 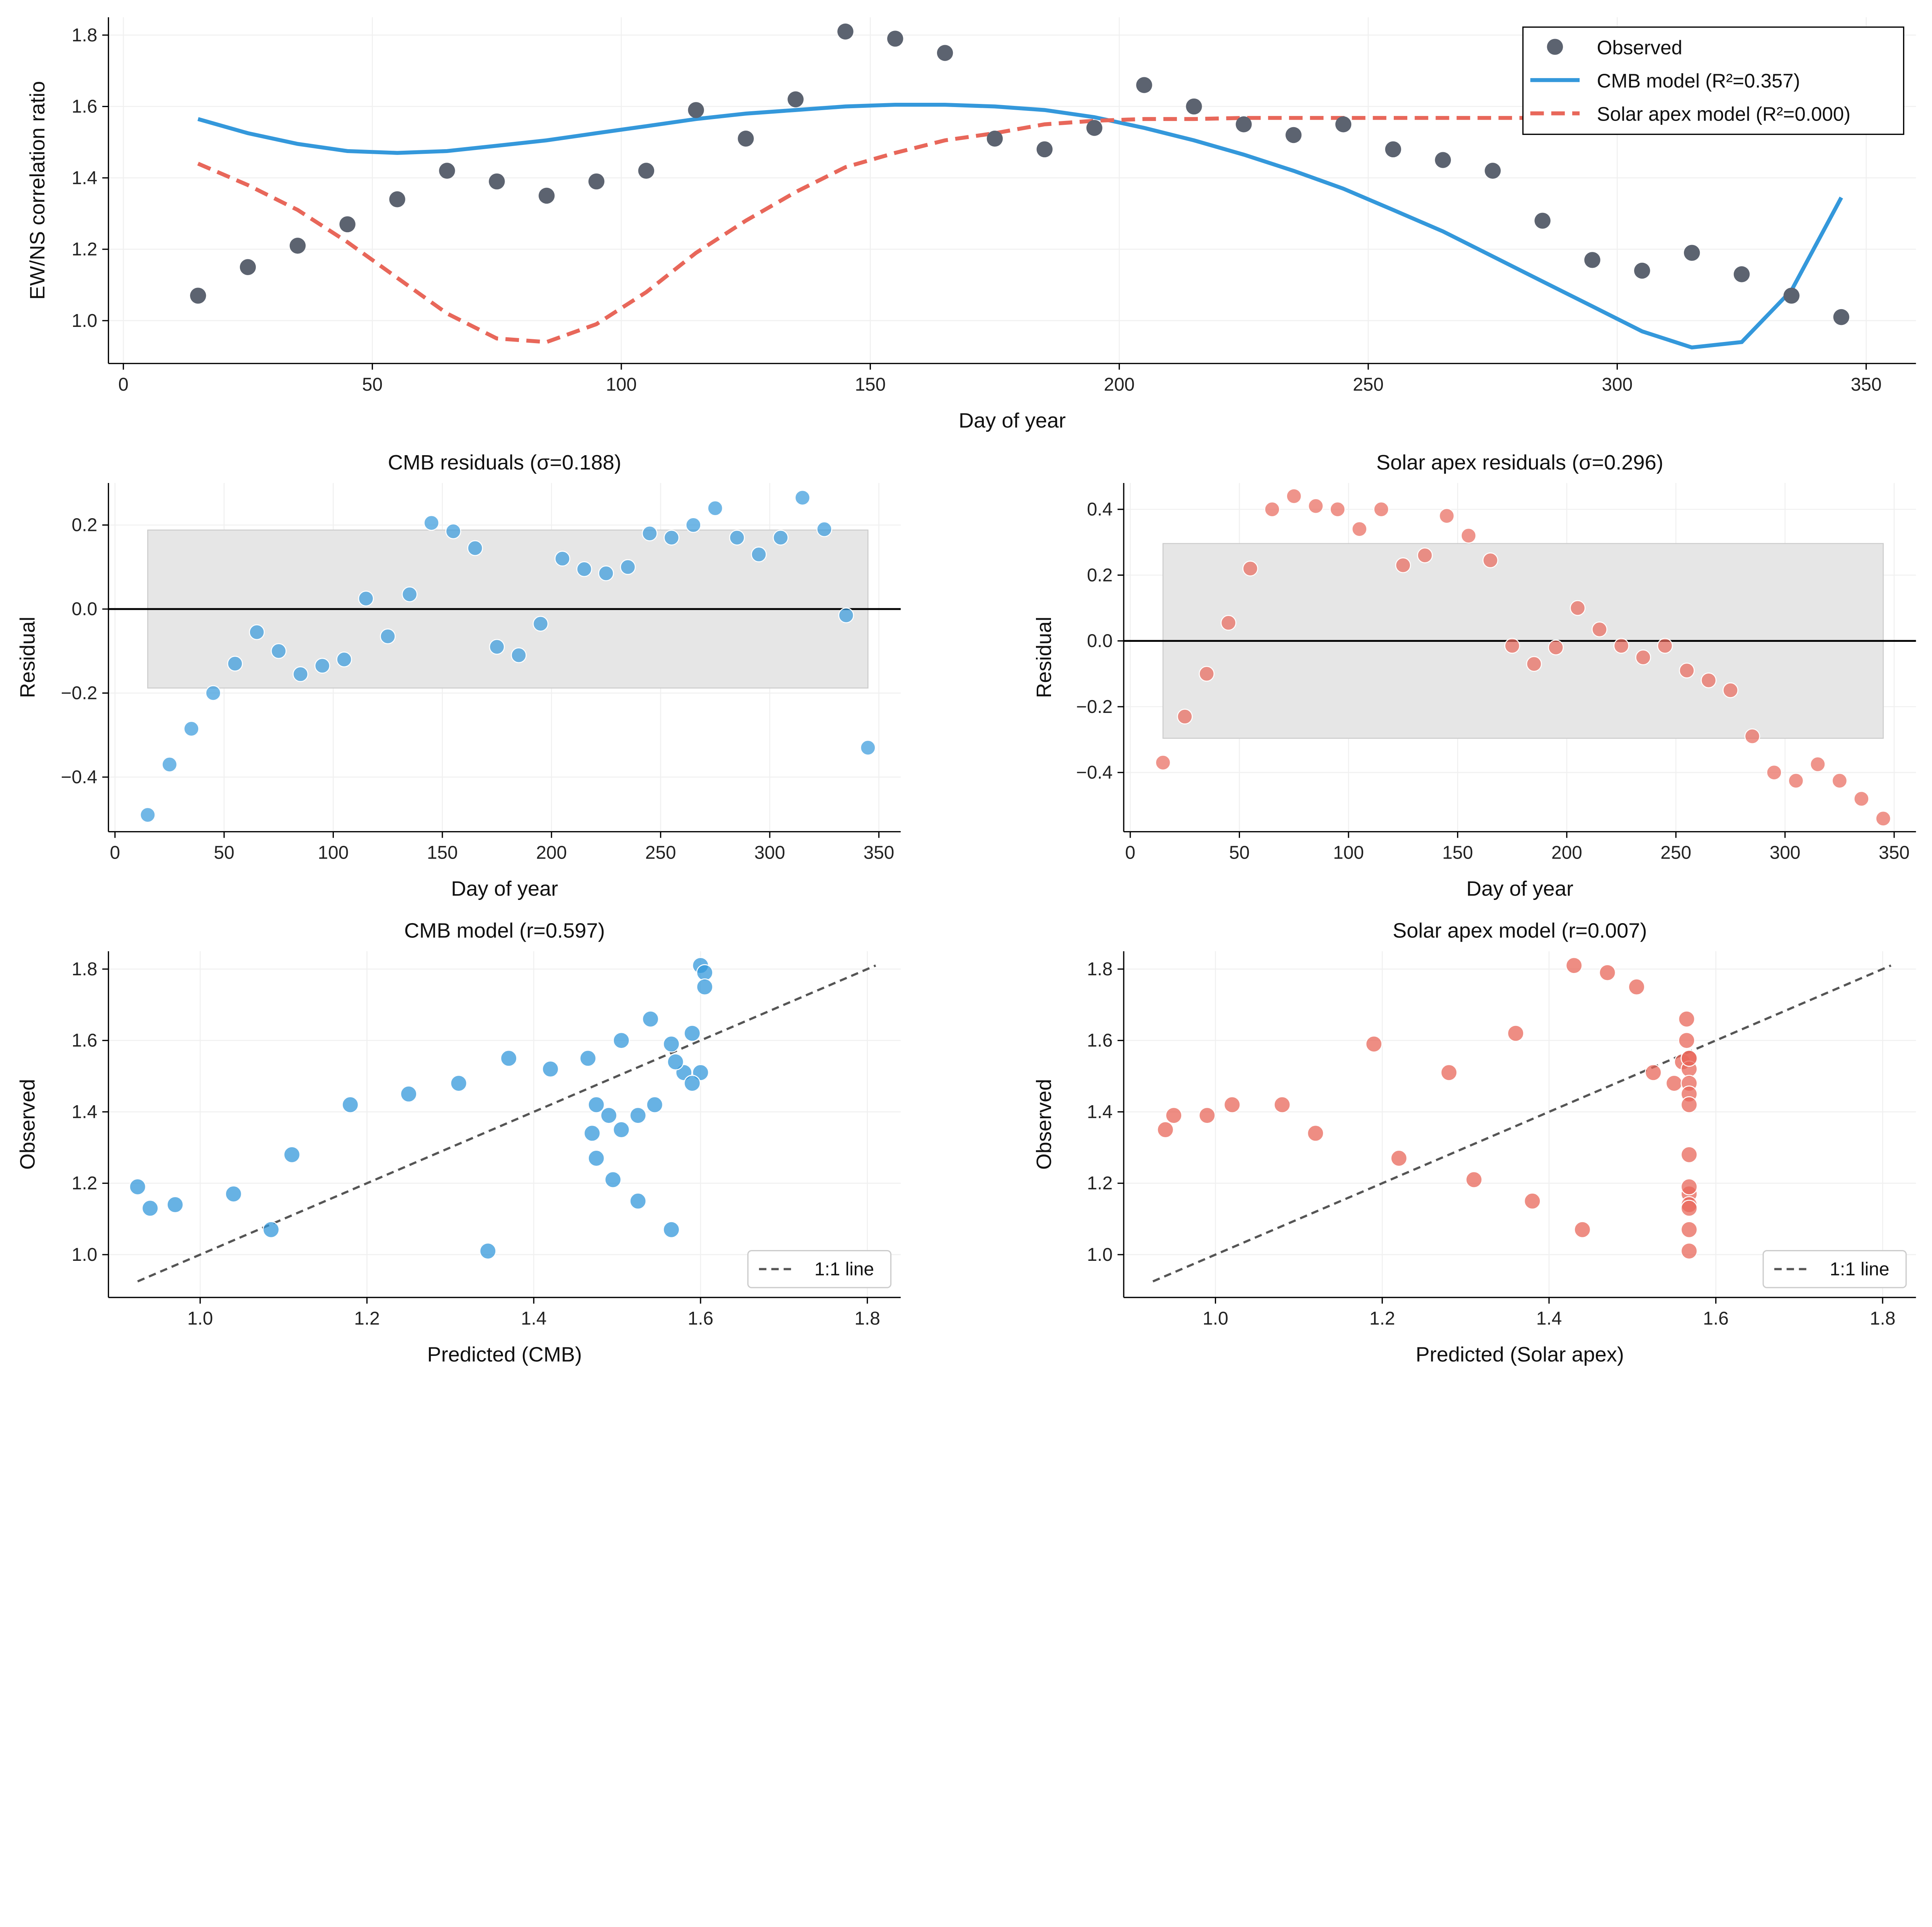 I want to click on x-axis-label: Day of year, so click(x=505, y=888).